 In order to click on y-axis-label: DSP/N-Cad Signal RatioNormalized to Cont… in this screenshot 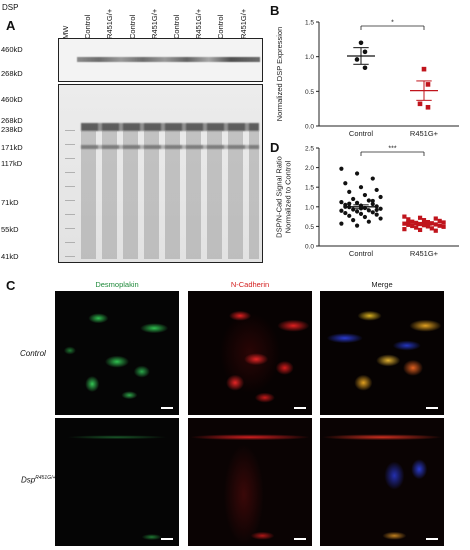, I will do `click(284, 197)`.